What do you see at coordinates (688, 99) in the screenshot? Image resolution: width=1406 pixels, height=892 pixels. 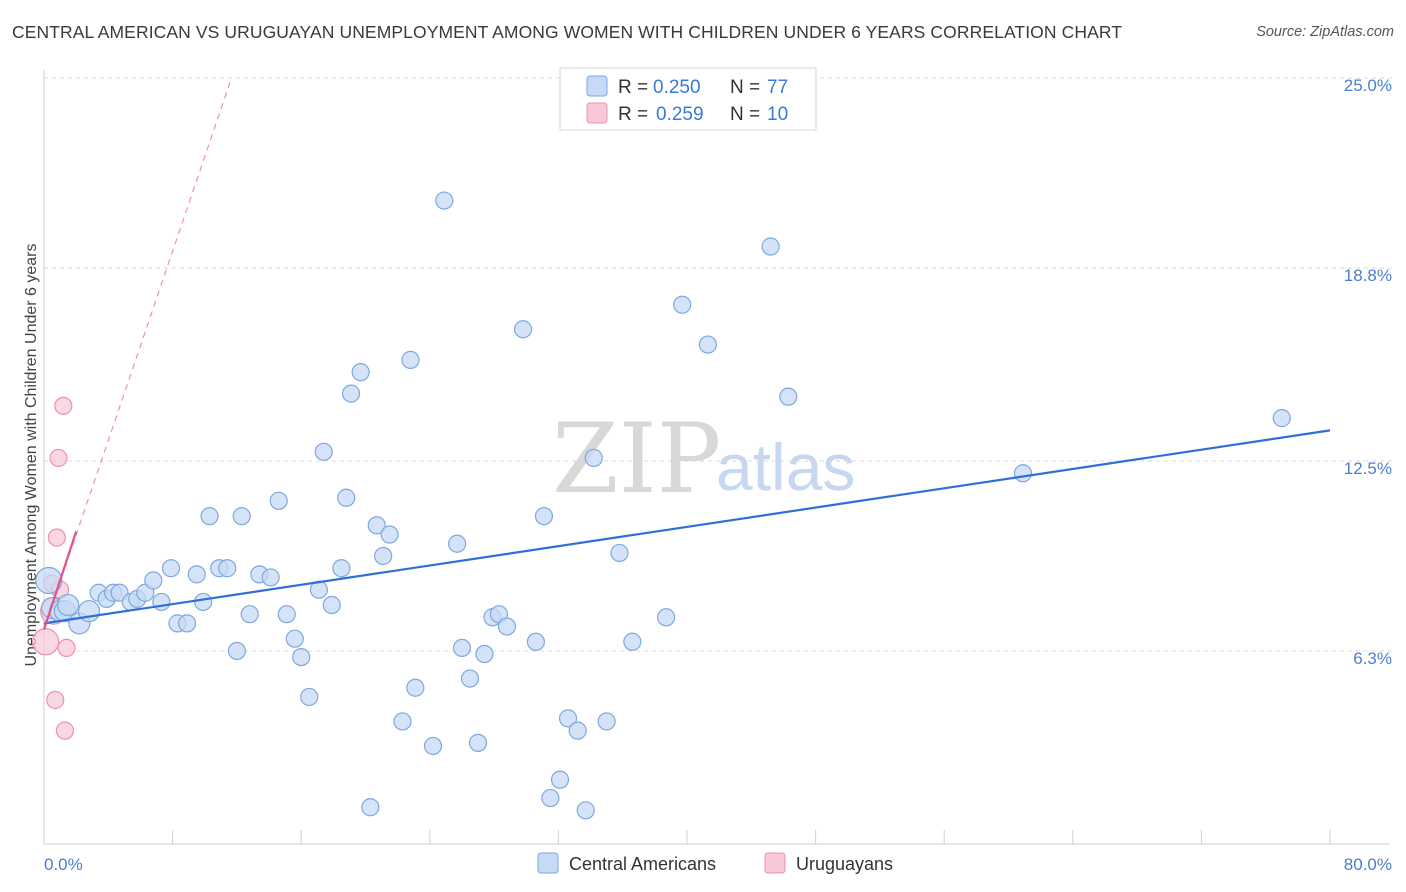 I see `correlation-legend: R = 0.250 N = 77 R = 0.259 N = 10` at bounding box center [688, 99].